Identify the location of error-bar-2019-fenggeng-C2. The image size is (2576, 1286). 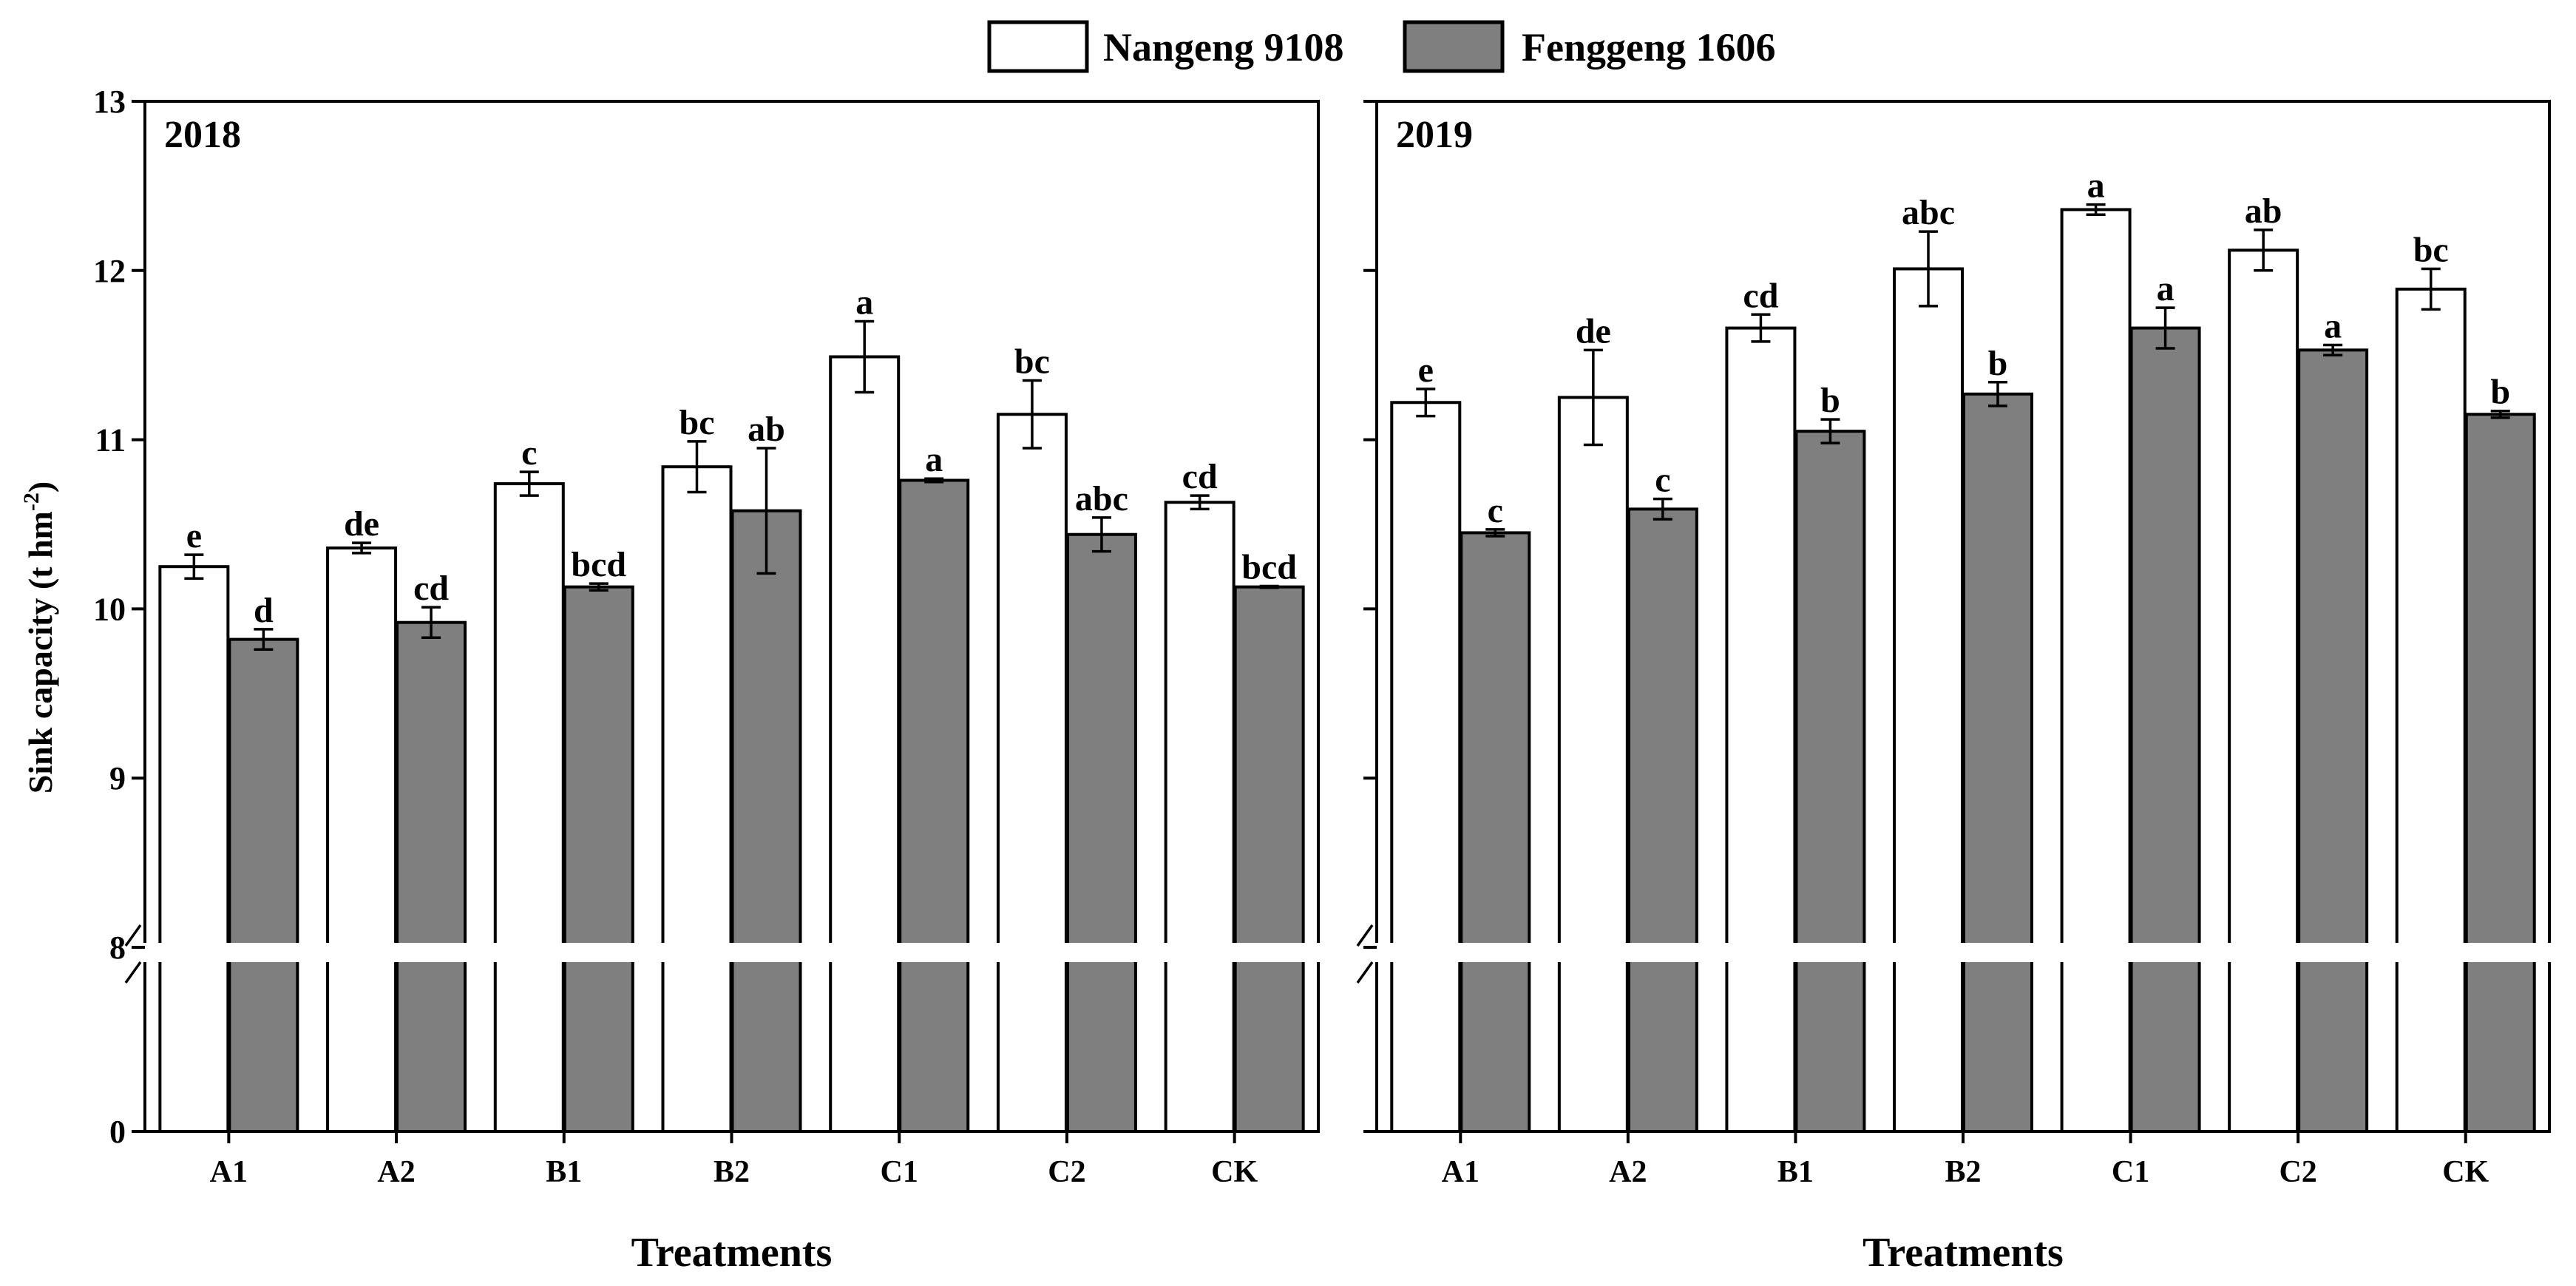
(2333, 349).